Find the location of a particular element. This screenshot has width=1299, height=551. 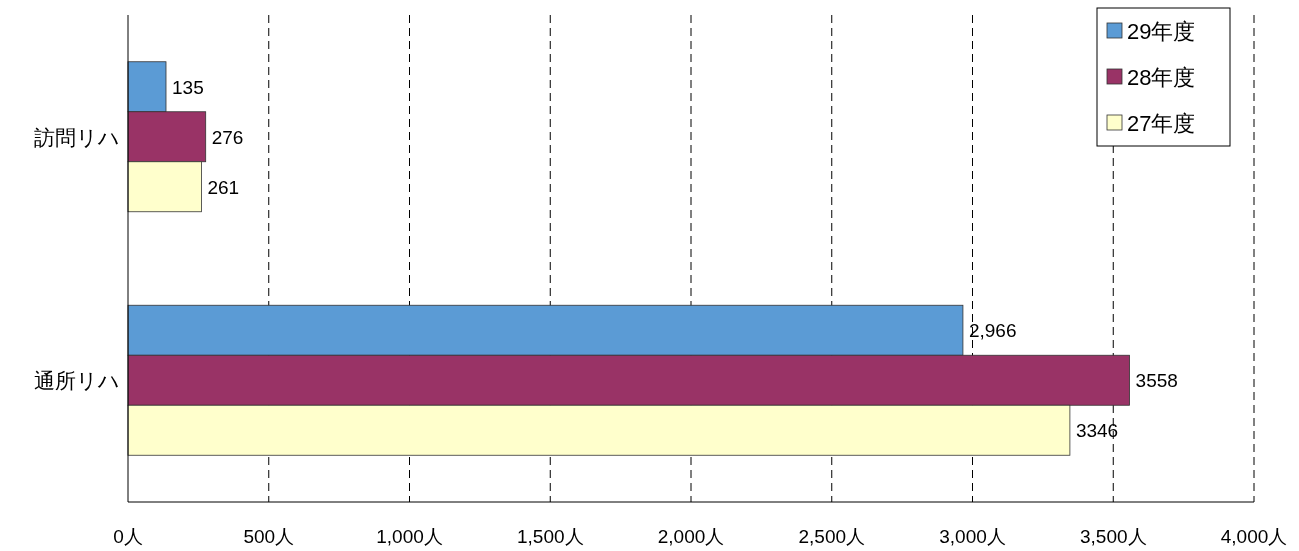

y-tick-label: 訪問リハ is located at coordinates (77, 137).